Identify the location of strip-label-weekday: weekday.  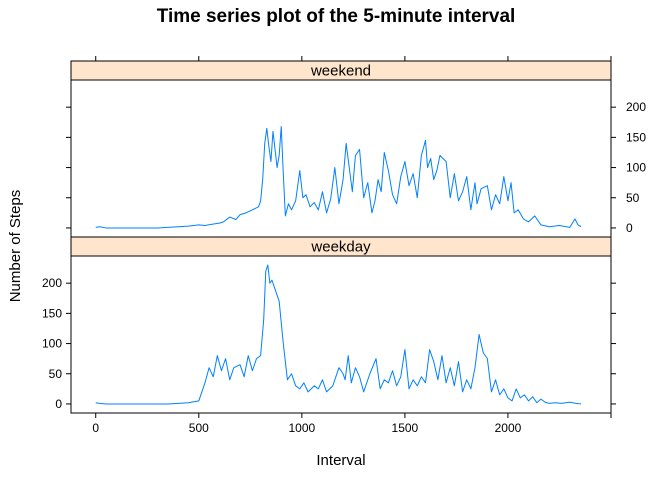
(340, 247).